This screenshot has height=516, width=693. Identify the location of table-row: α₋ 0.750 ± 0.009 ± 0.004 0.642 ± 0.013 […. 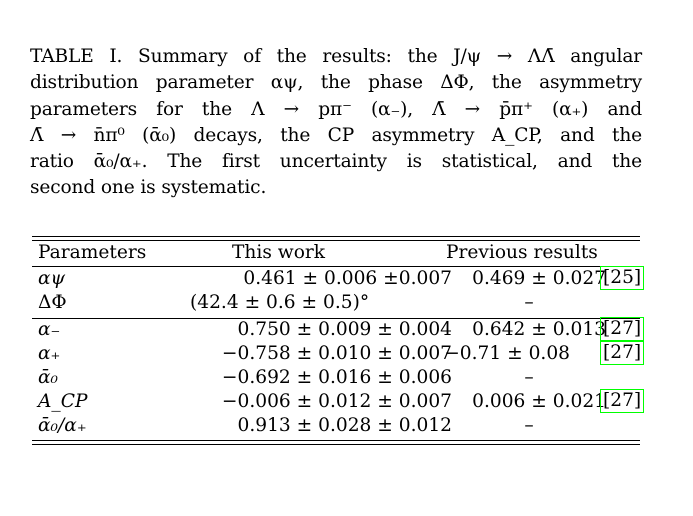
(338, 330).